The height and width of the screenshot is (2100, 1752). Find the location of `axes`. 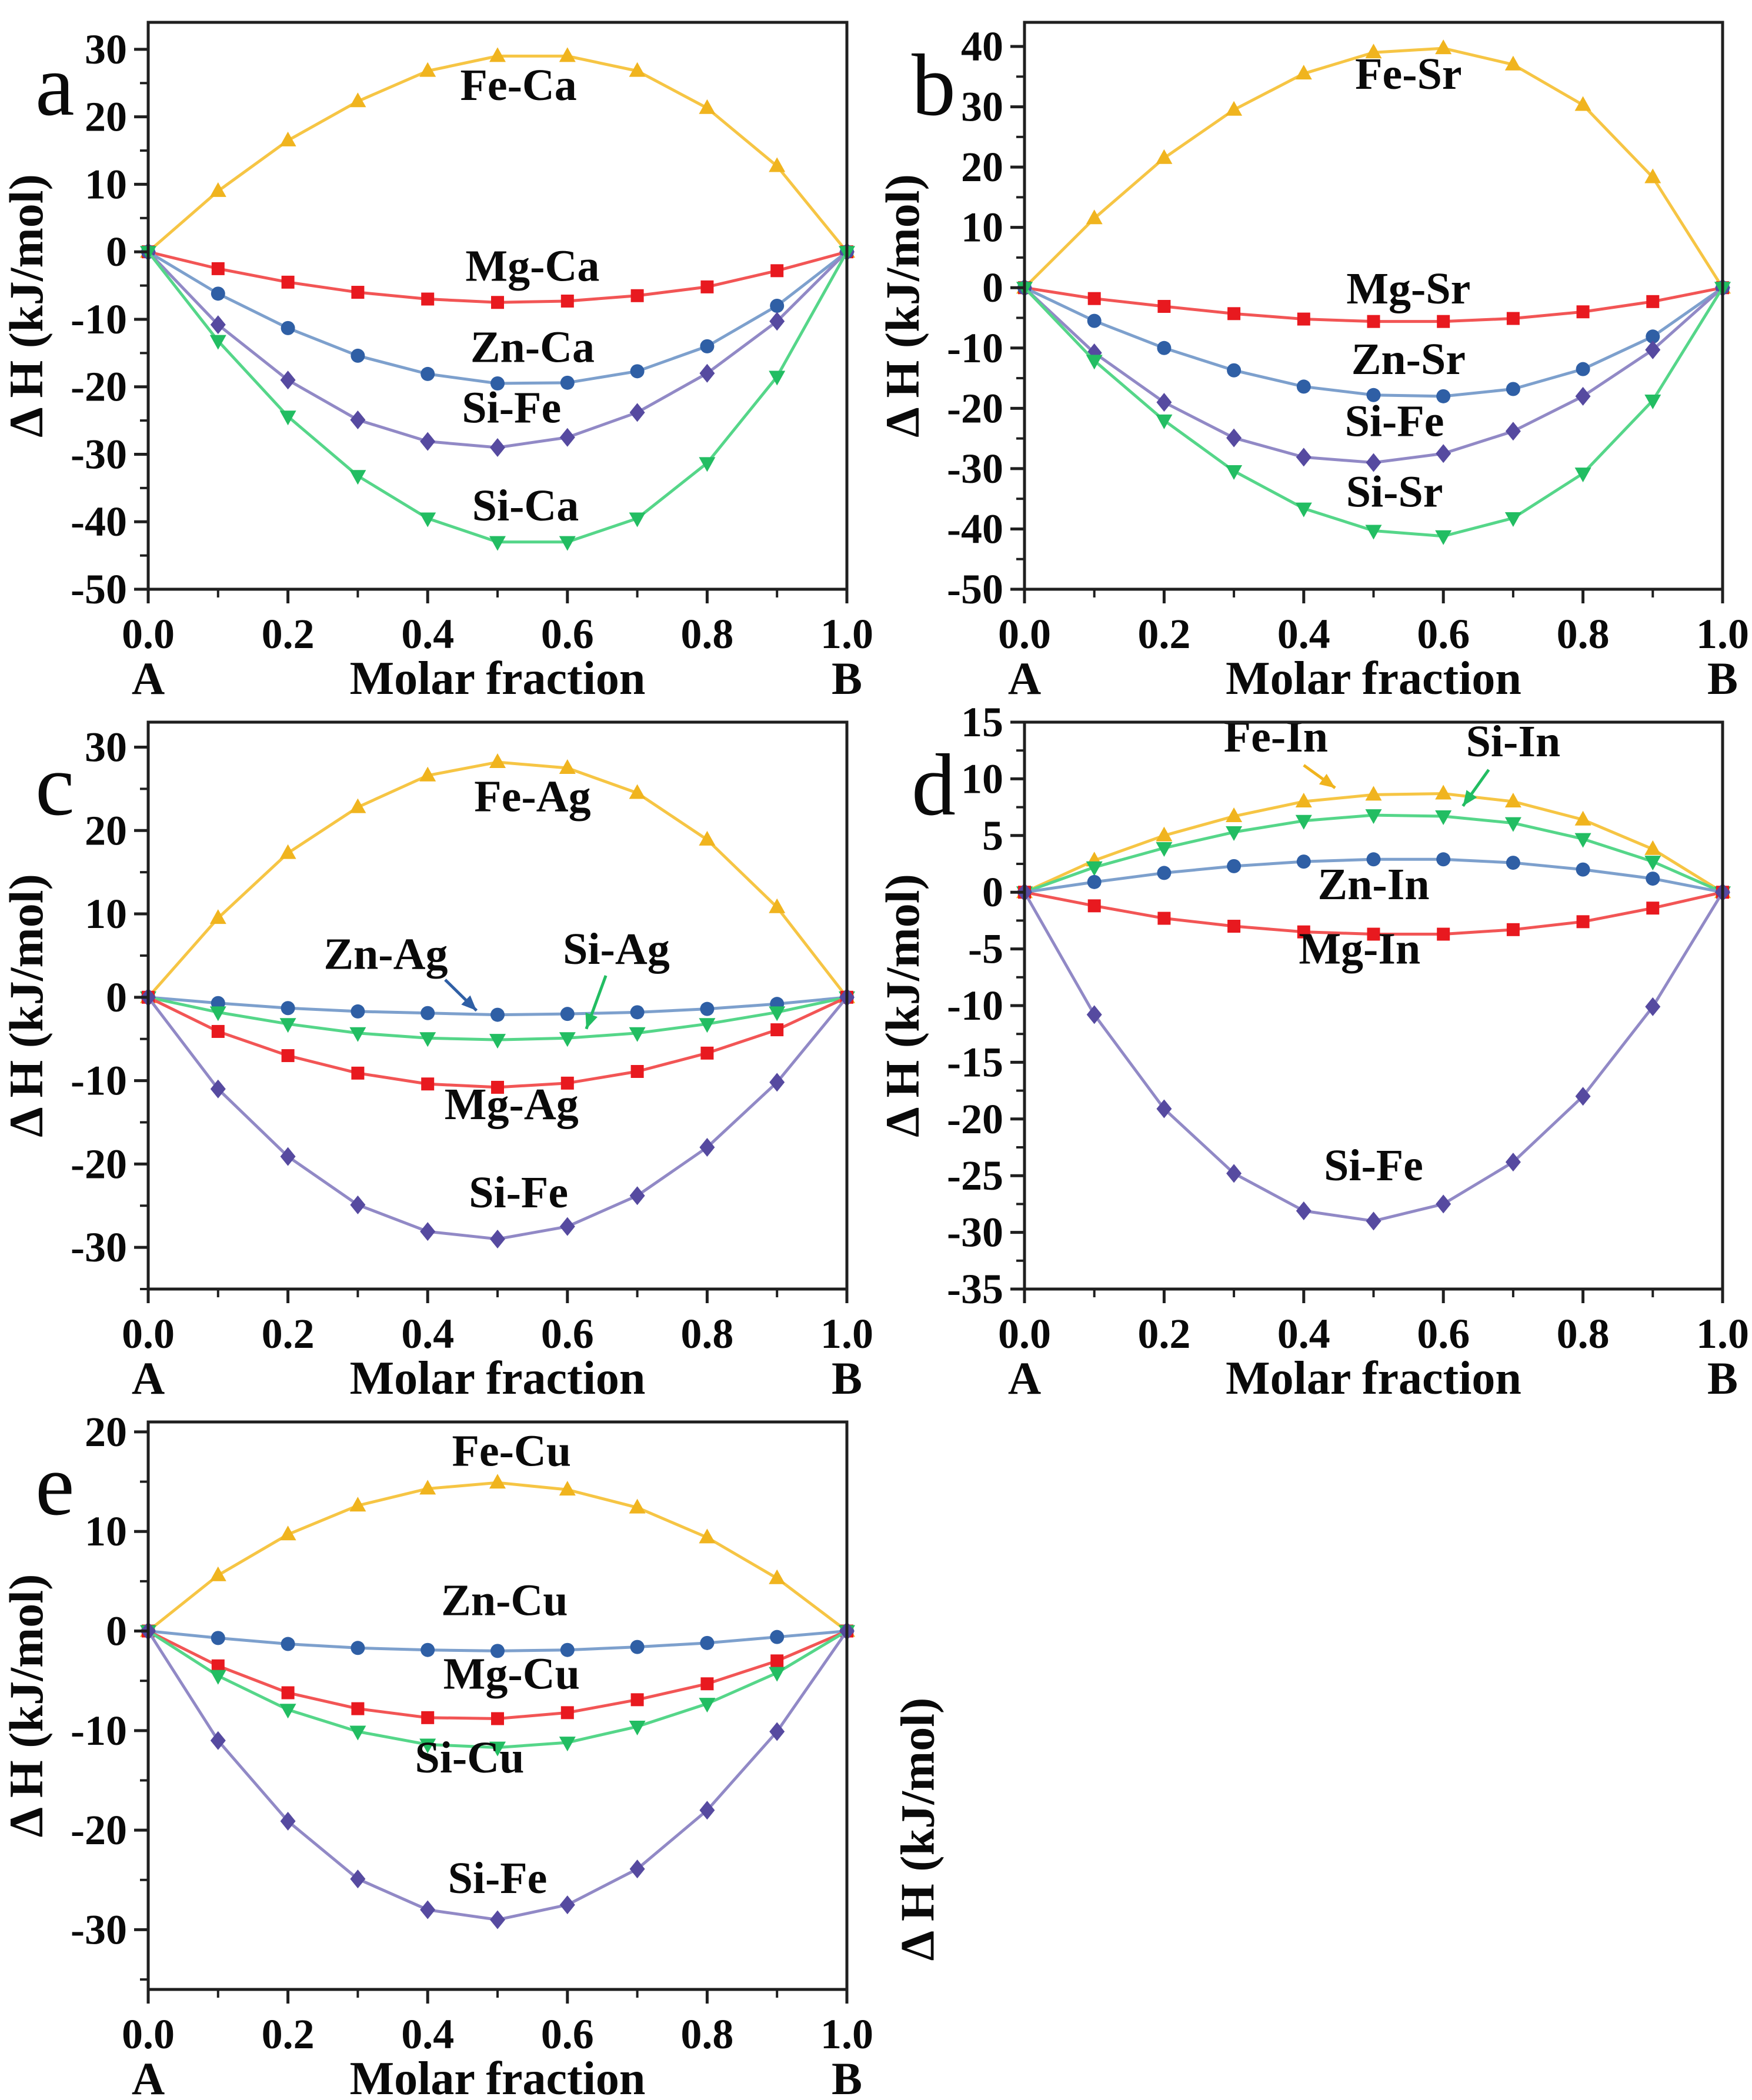

axes is located at coordinates (497, 1705).